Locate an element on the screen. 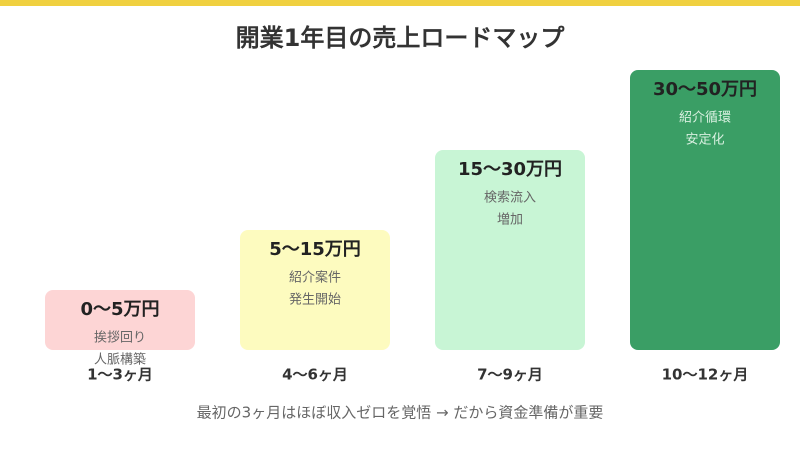  step-description: 紹介案件 is located at coordinates (315, 278).